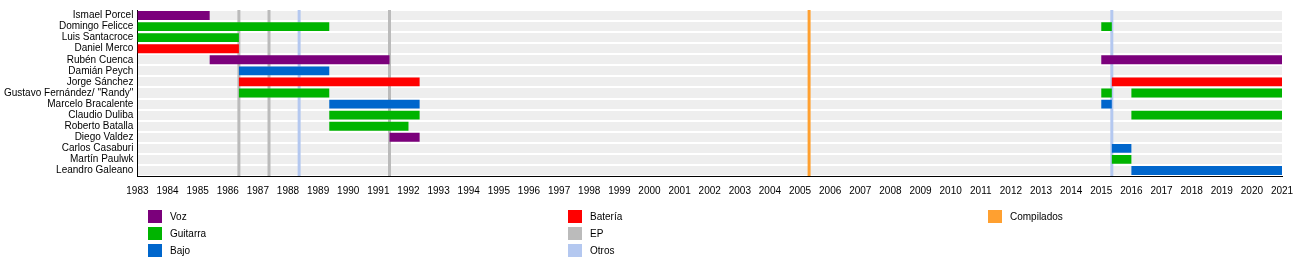  Describe the element at coordinates (800, 190) in the screenshot. I see `x-tick-label: 2005` at that location.